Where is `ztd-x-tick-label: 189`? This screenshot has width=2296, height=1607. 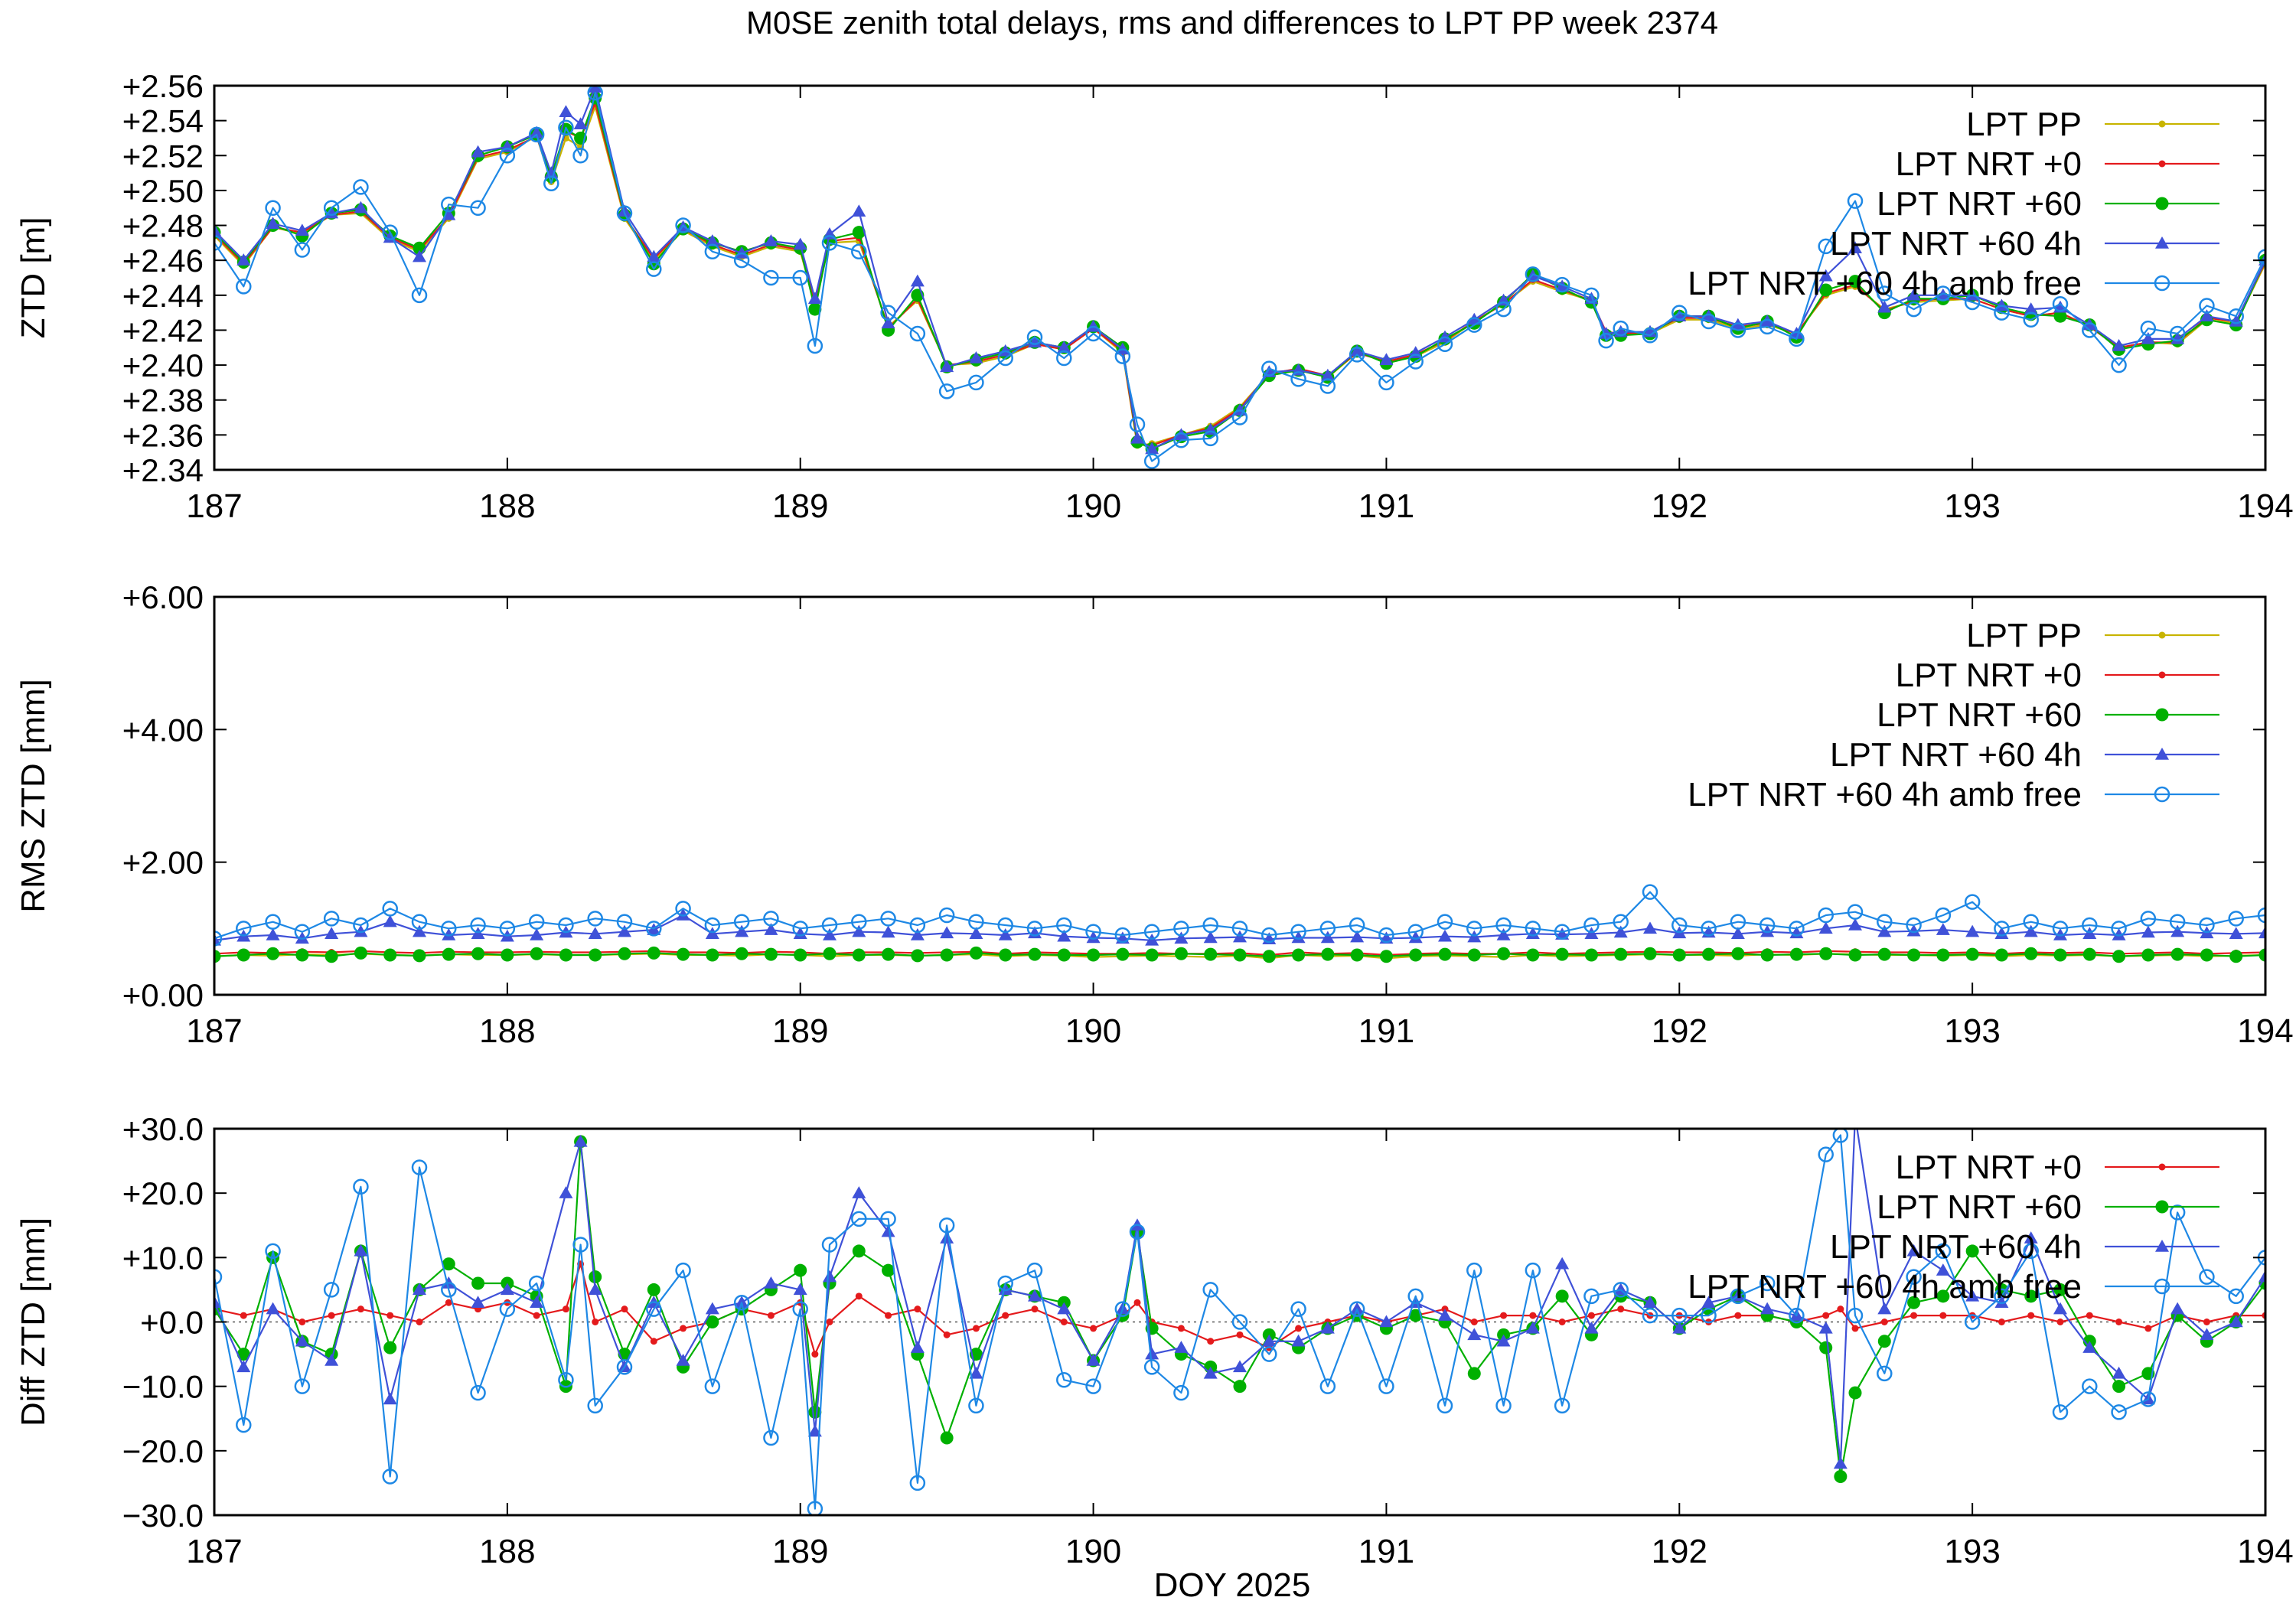
ztd-x-tick-label: 189 is located at coordinates (800, 506).